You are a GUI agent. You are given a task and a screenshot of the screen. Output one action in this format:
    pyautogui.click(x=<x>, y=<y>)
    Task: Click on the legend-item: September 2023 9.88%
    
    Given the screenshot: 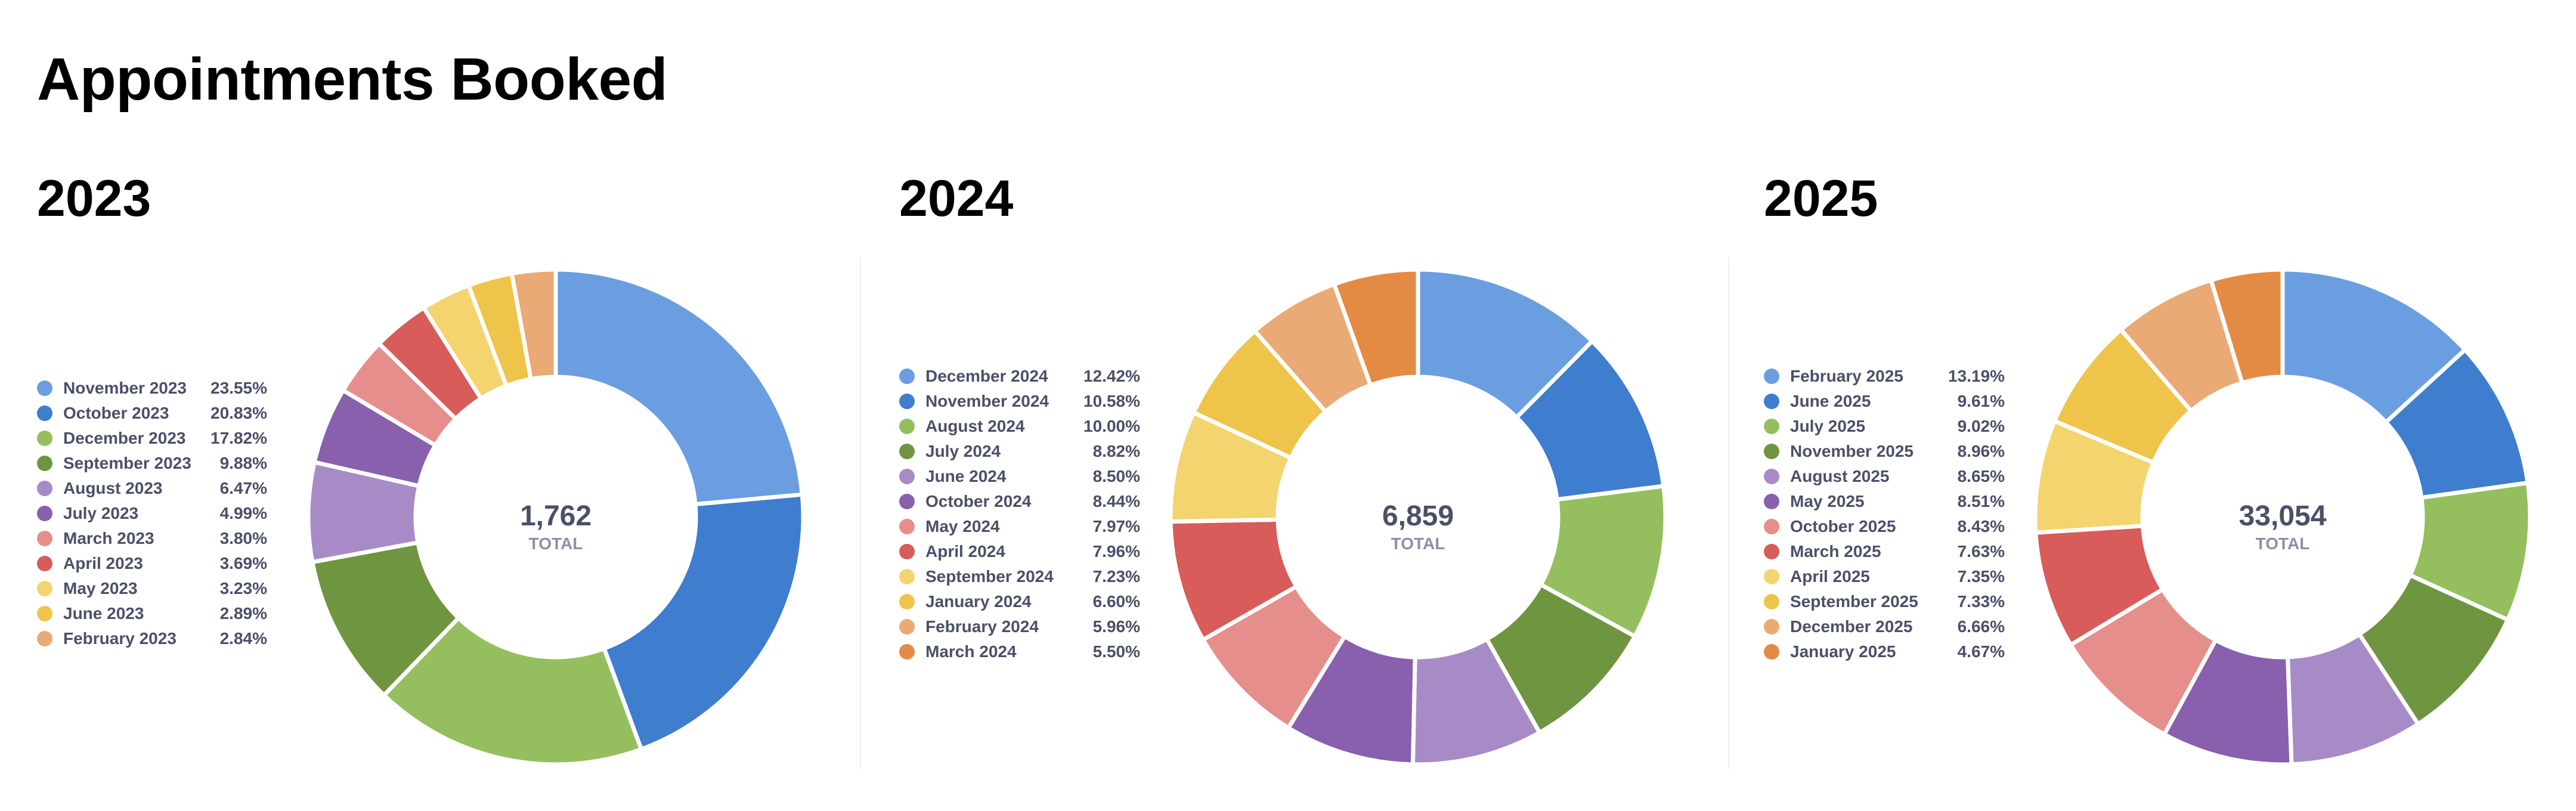 What is the action you would take?
    pyautogui.click(x=152, y=463)
    